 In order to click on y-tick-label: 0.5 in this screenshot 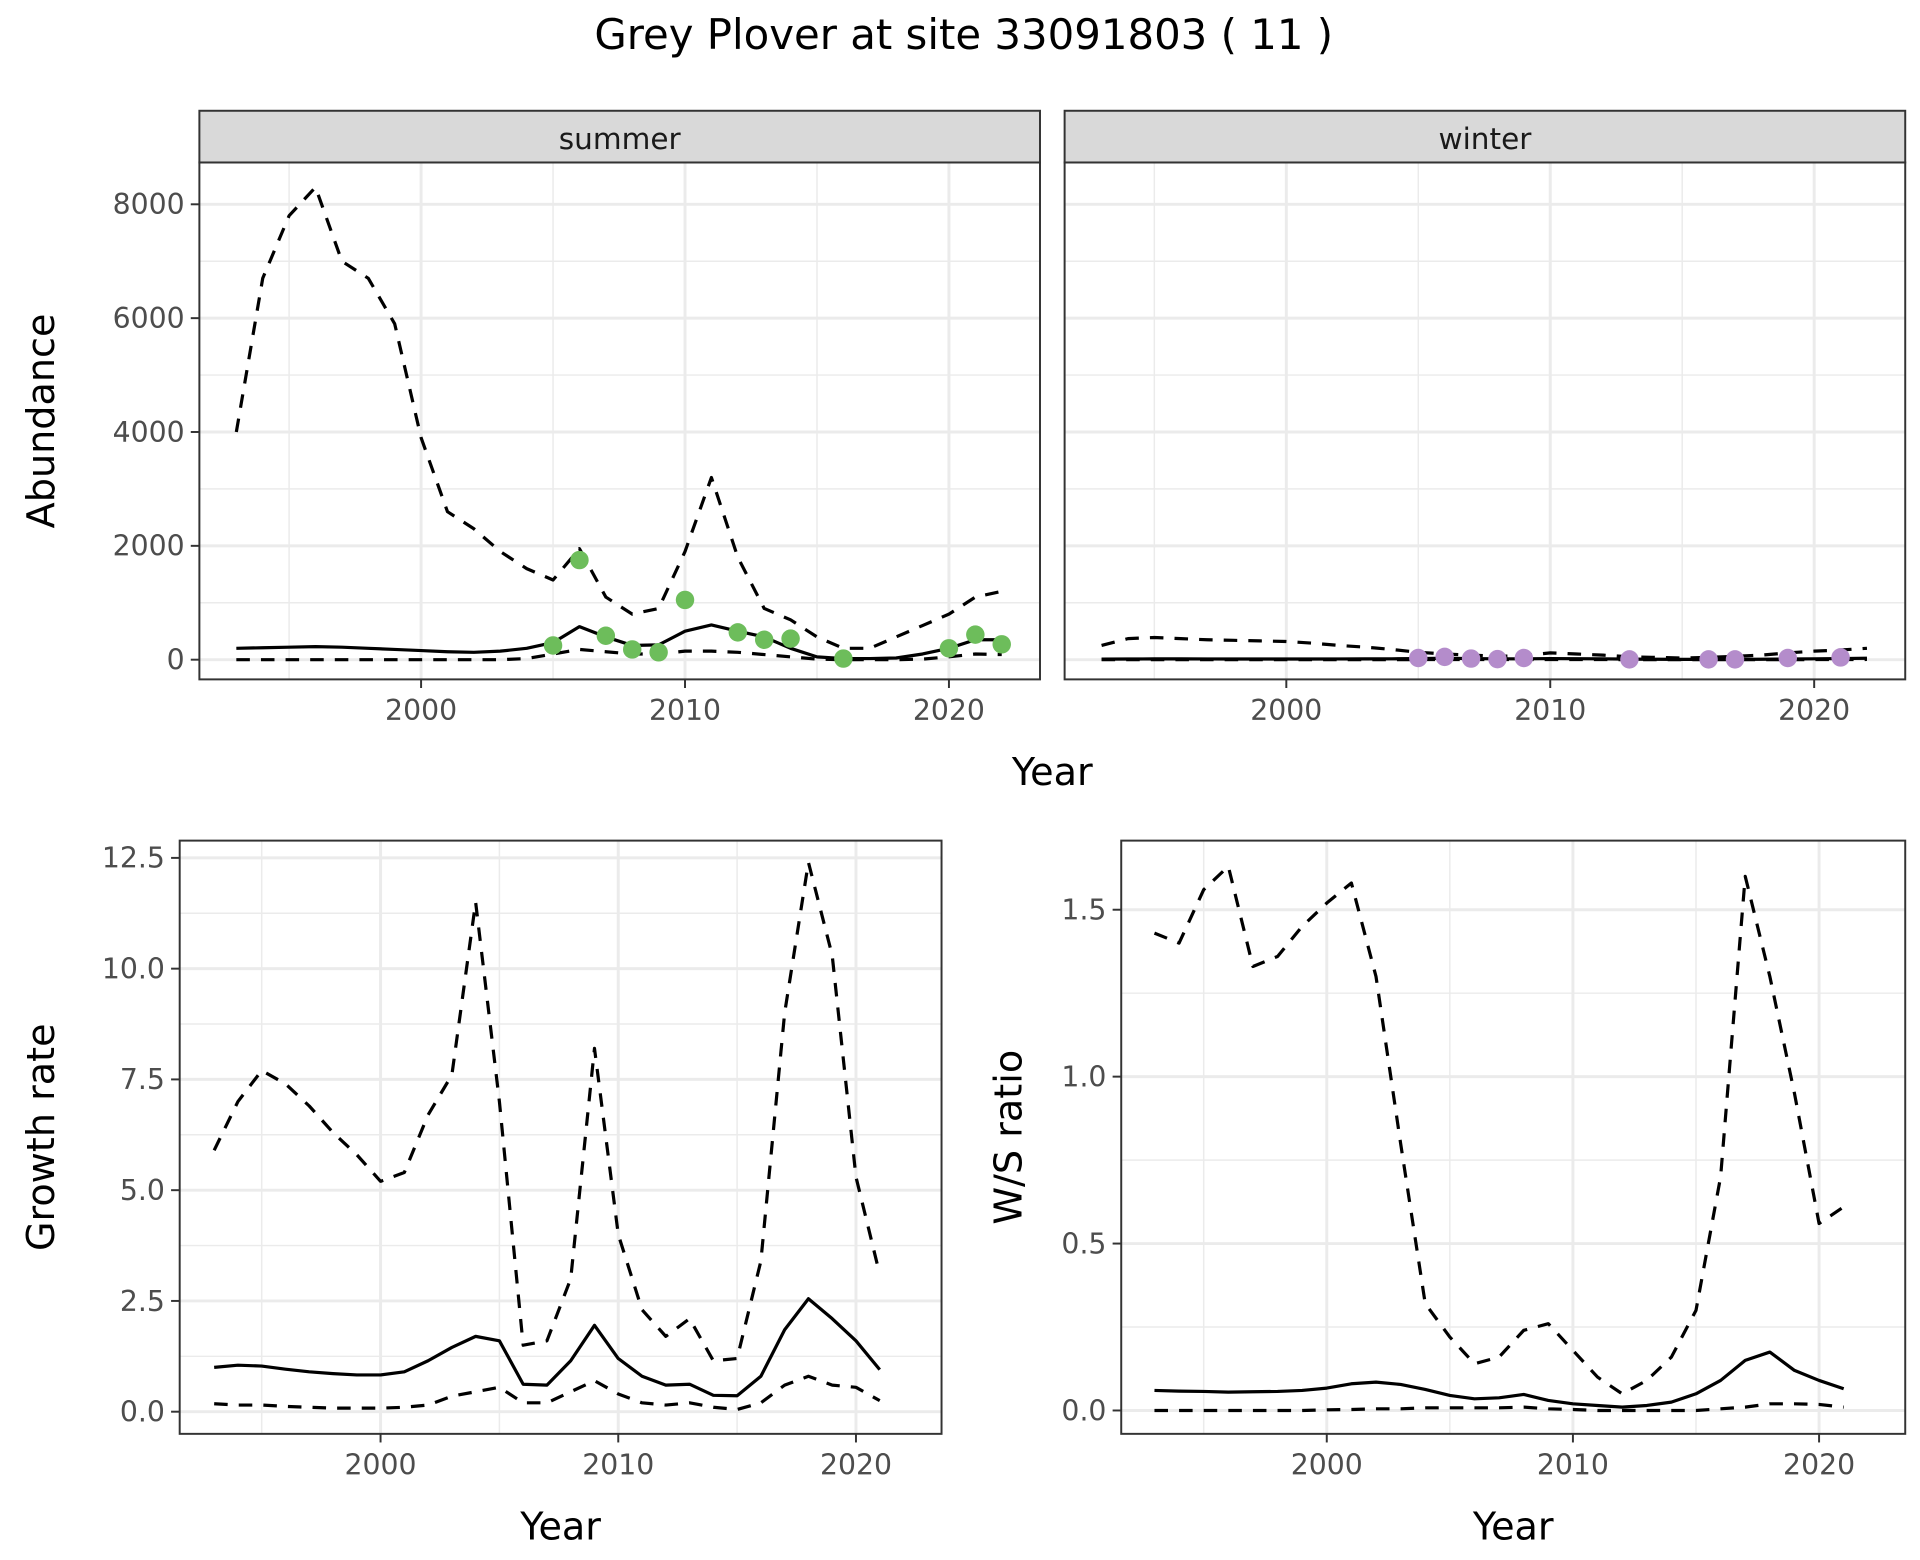, I will do `click(1083, 1243)`.